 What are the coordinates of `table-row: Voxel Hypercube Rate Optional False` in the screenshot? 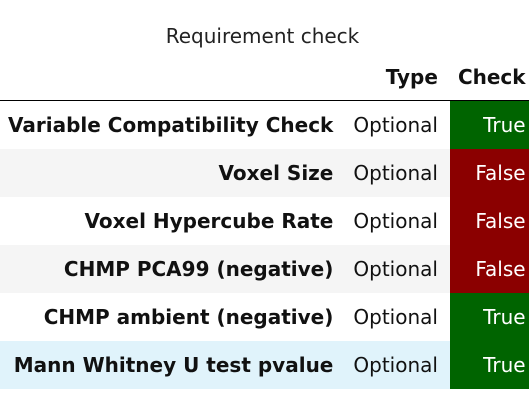 It's located at (264, 221).